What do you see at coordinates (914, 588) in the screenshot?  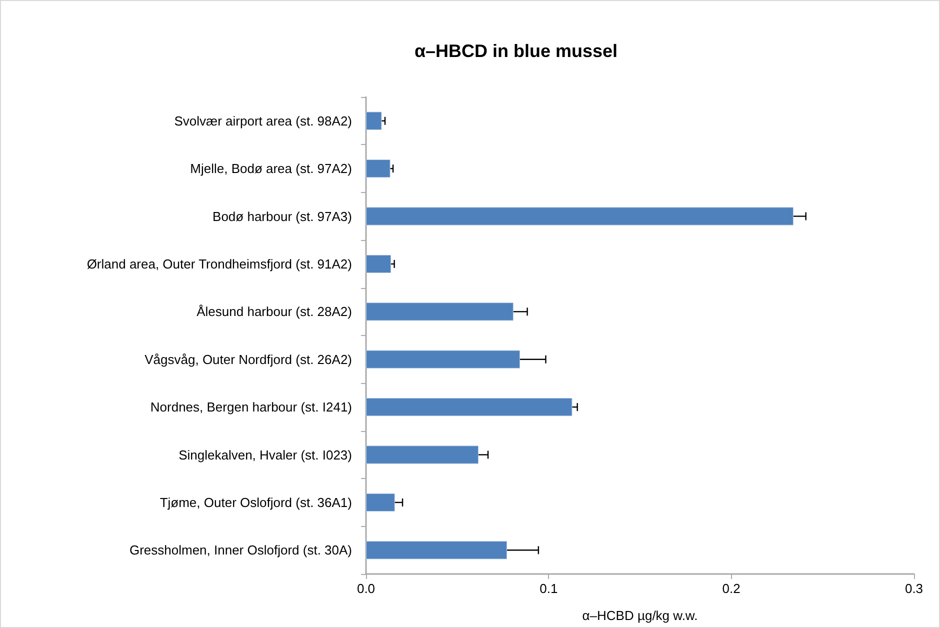 I see `x-tick-label: 0.3` at bounding box center [914, 588].